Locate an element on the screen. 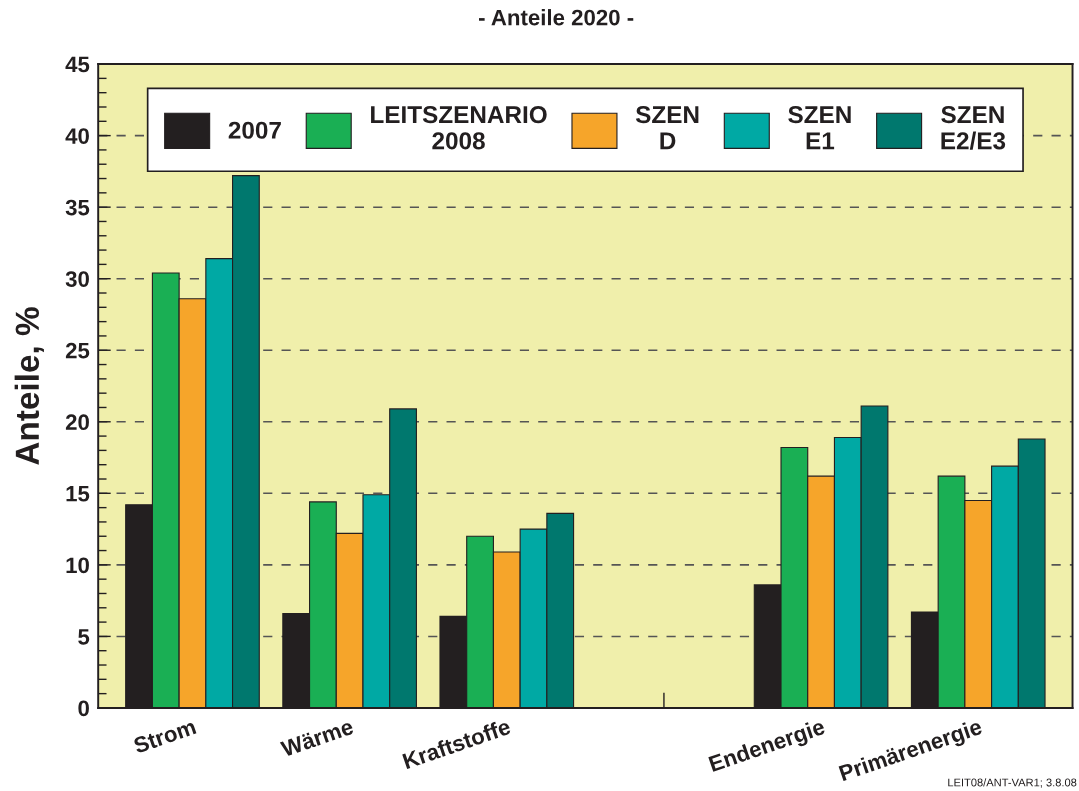 The height and width of the screenshot is (791, 1079). legend-label: SZEN D is located at coordinates (667, 128).